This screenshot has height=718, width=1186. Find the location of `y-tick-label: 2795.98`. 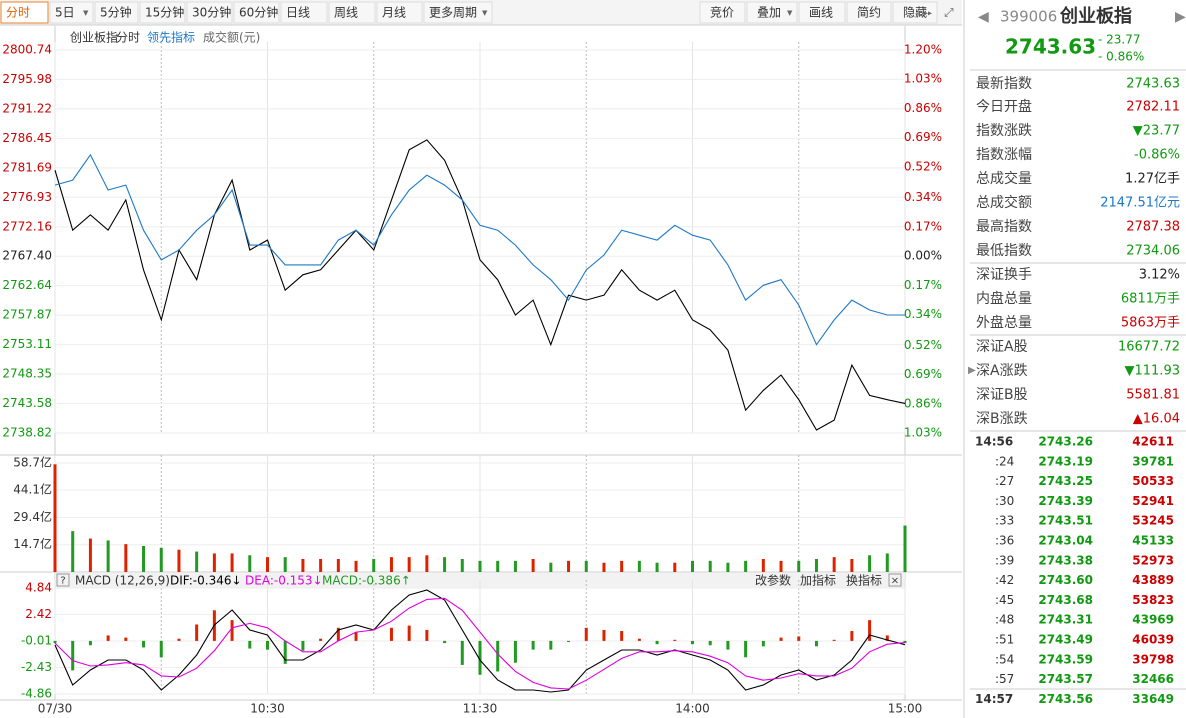

y-tick-label: 2795.98 is located at coordinates (27, 79).